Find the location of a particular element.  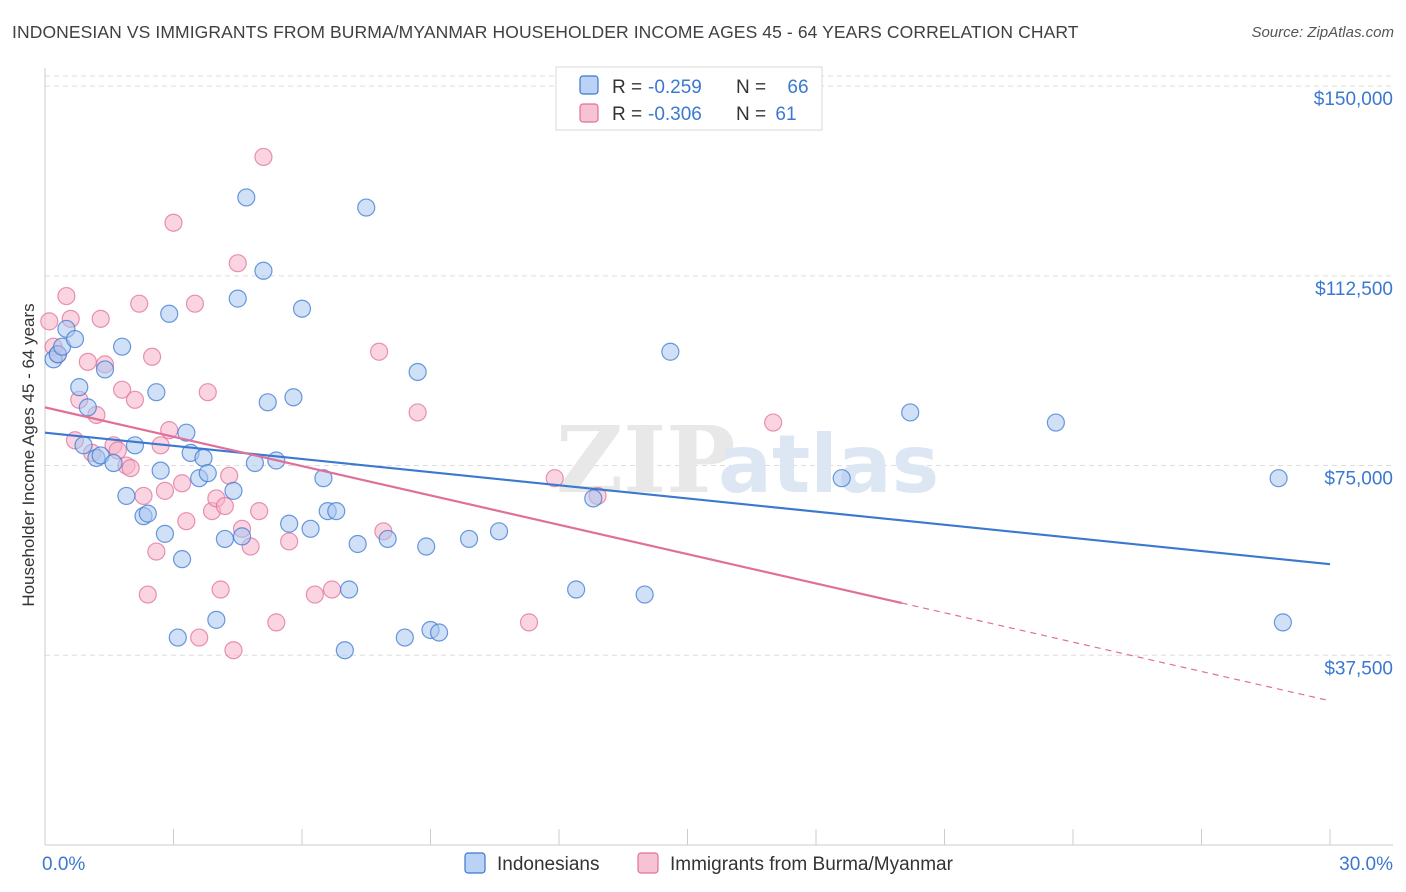

legend-n-label-1: N = is located at coordinates (751, 87).